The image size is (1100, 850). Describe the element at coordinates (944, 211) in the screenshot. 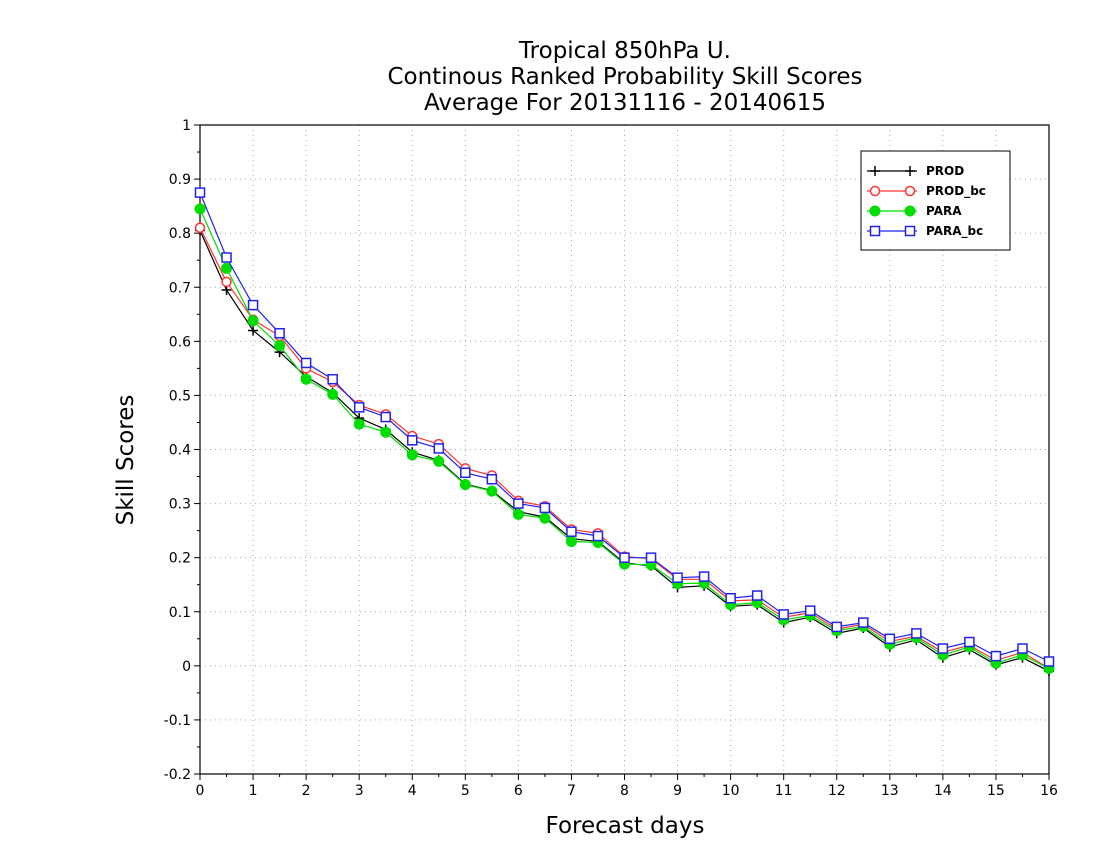

I see `legend-label: PARA` at that location.